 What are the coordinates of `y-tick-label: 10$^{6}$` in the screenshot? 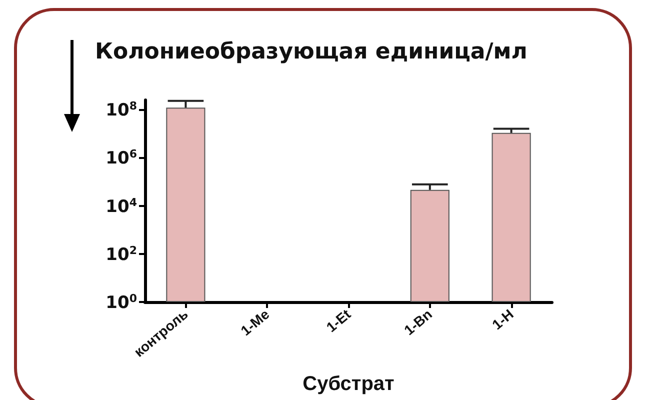 It's located at (122, 158).